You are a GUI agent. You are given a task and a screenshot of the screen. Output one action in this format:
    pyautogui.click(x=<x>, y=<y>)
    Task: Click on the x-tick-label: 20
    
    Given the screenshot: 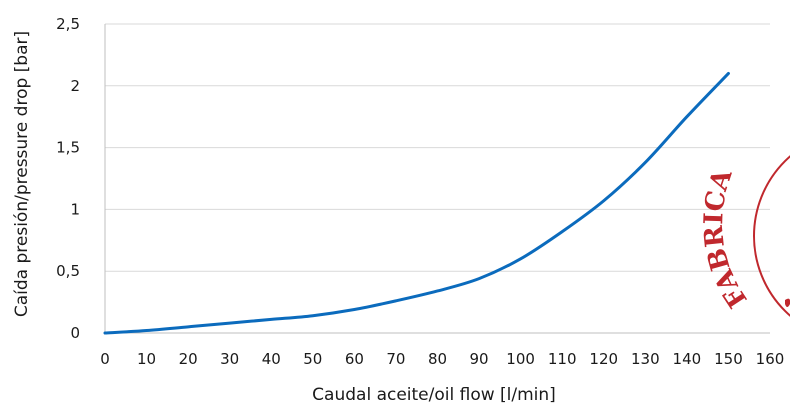 What is the action you would take?
    pyautogui.click(x=188, y=359)
    